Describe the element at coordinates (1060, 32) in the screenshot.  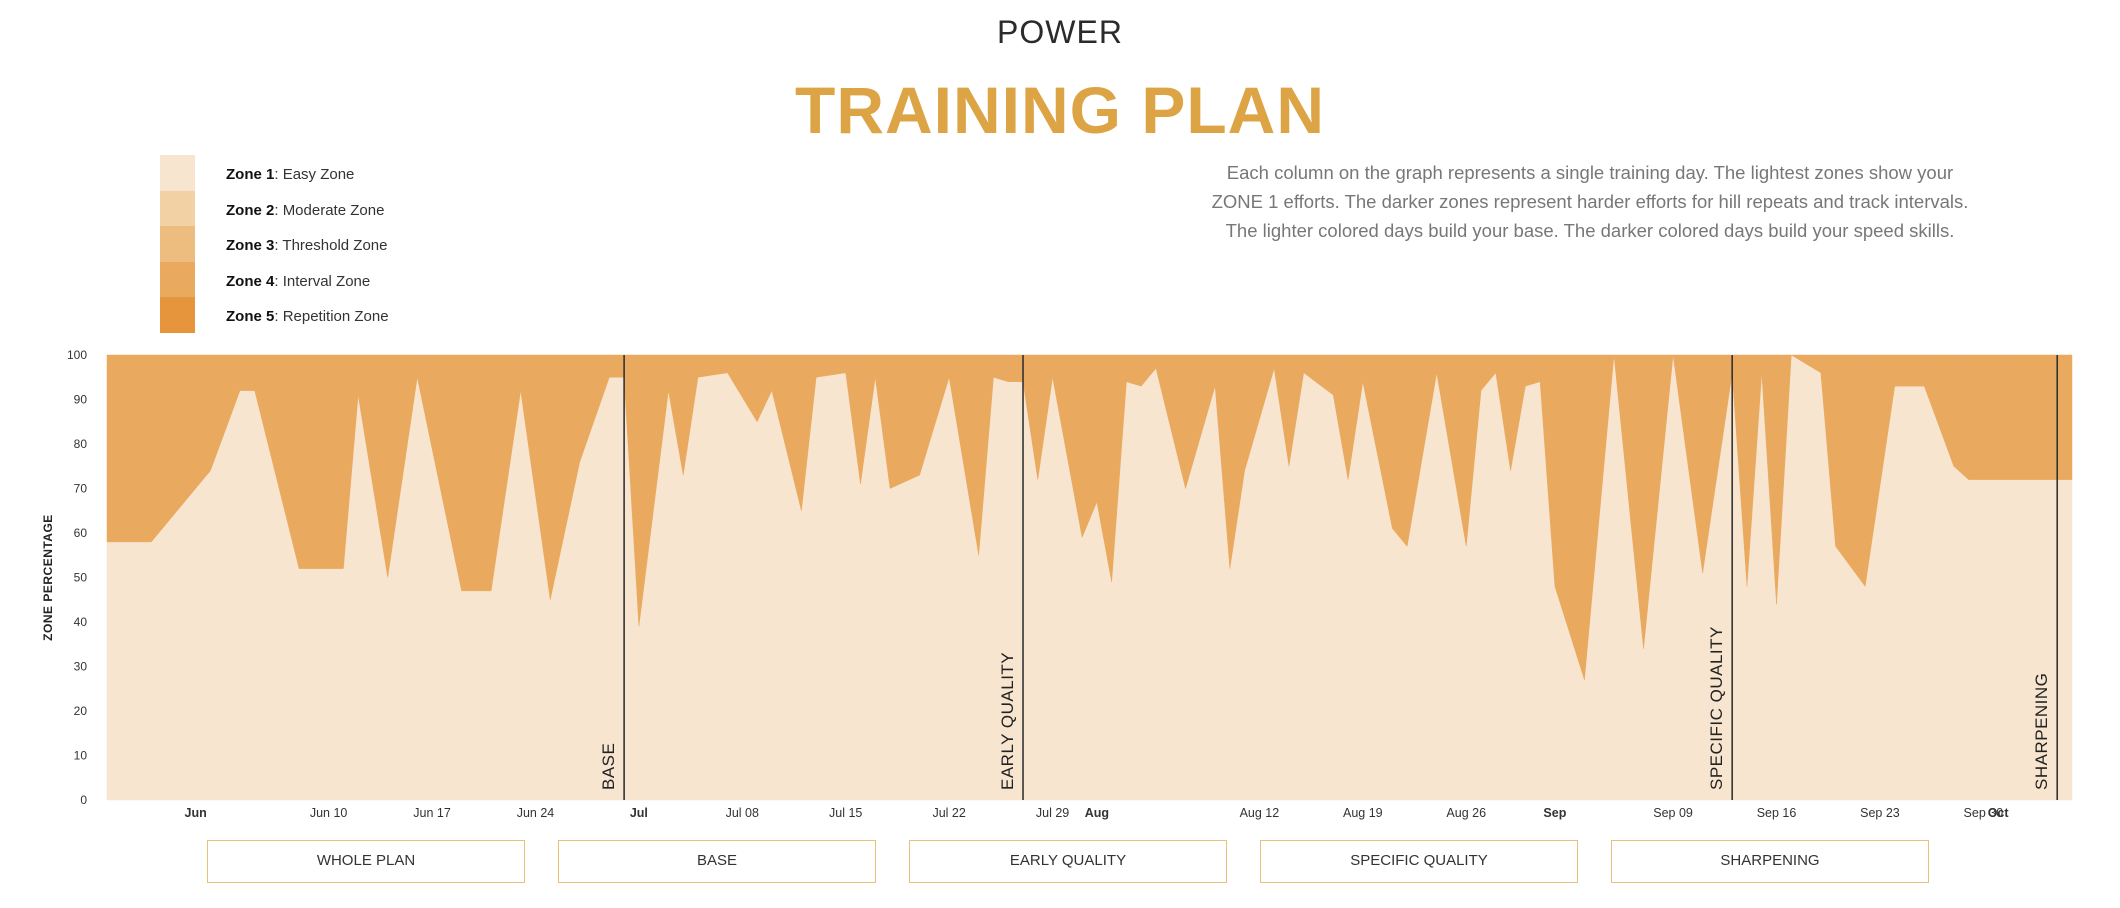
I see `page-subtitle: POWER` at that location.